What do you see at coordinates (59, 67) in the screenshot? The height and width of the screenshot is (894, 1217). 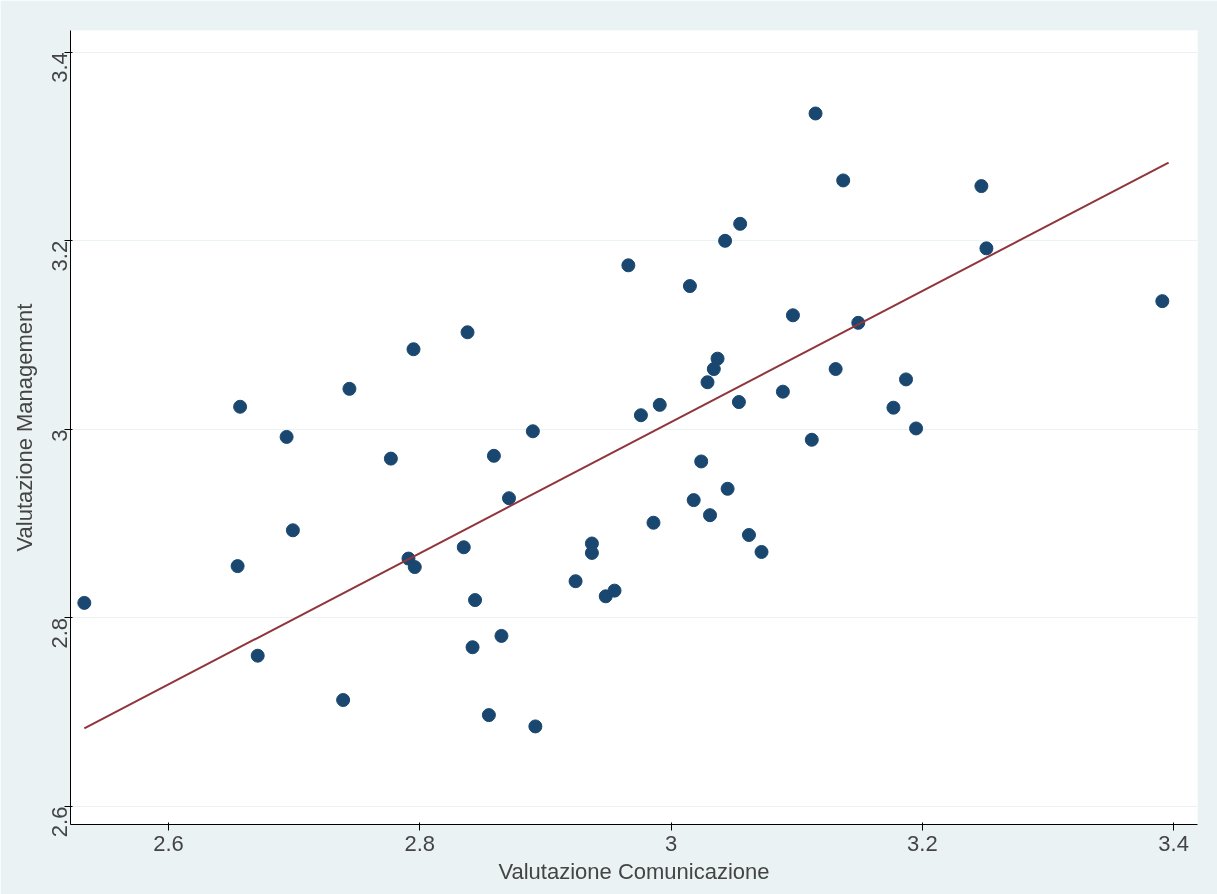 I see `y-tick-label: 3.4` at bounding box center [59, 67].